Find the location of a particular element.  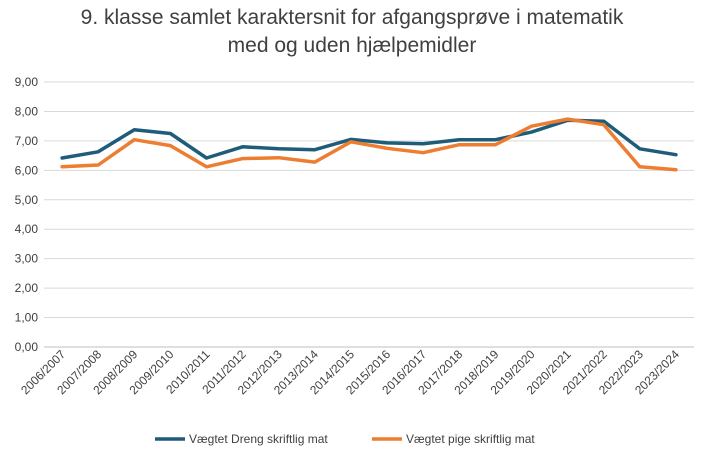

y-tick-label: 7,00 is located at coordinates (27, 141).